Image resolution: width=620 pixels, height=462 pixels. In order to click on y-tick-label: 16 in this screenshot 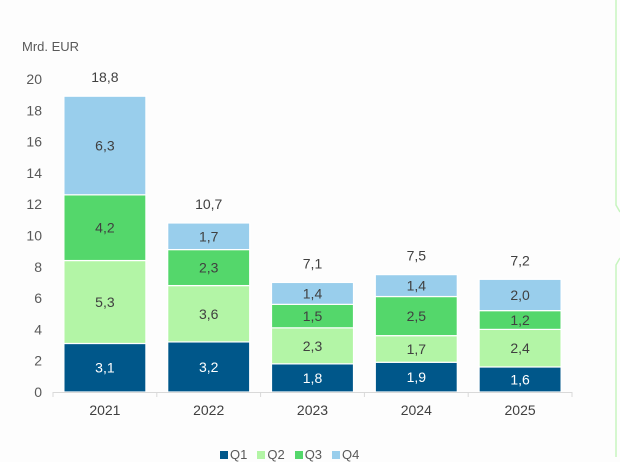, I will do `click(34, 142)`.